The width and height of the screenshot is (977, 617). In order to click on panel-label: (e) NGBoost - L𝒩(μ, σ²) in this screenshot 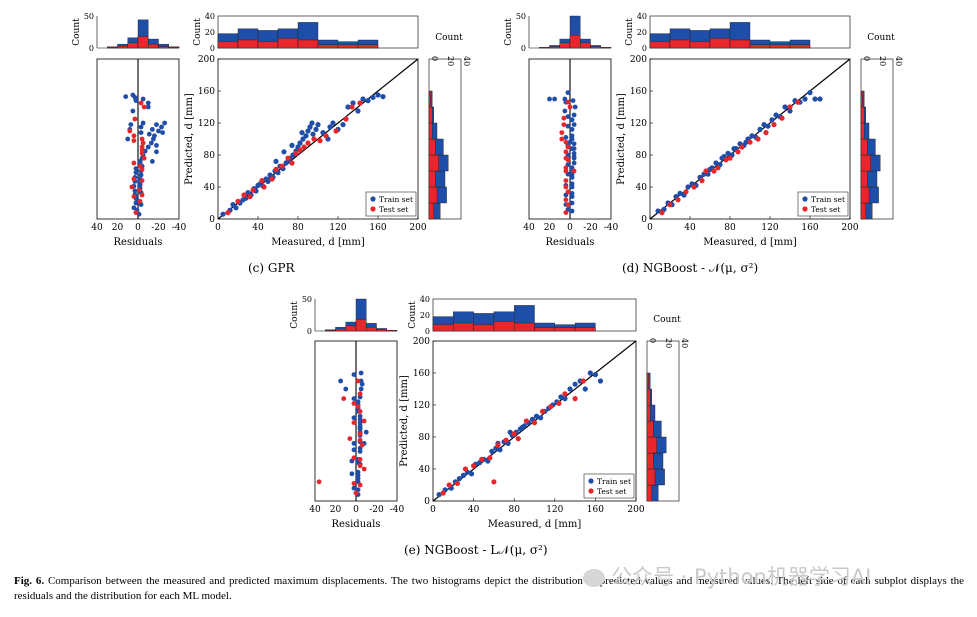, I will do `click(476, 550)`.